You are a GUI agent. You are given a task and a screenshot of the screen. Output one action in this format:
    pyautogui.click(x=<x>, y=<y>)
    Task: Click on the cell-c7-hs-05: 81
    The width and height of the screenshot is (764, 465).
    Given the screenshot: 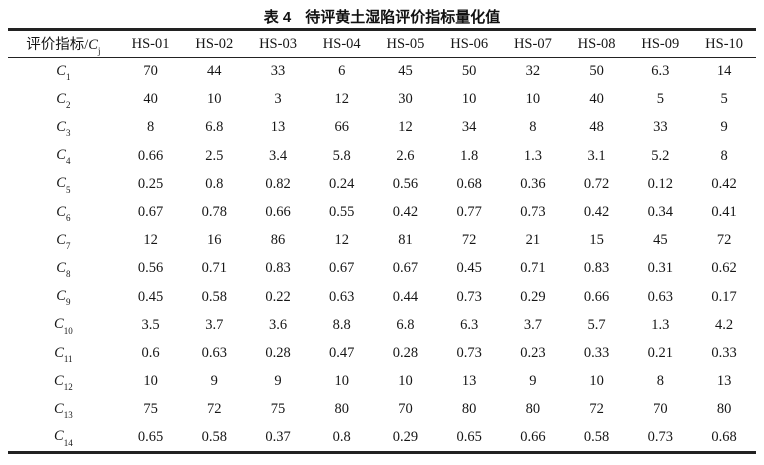 What is the action you would take?
    pyautogui.click(x=405, y=240)
    